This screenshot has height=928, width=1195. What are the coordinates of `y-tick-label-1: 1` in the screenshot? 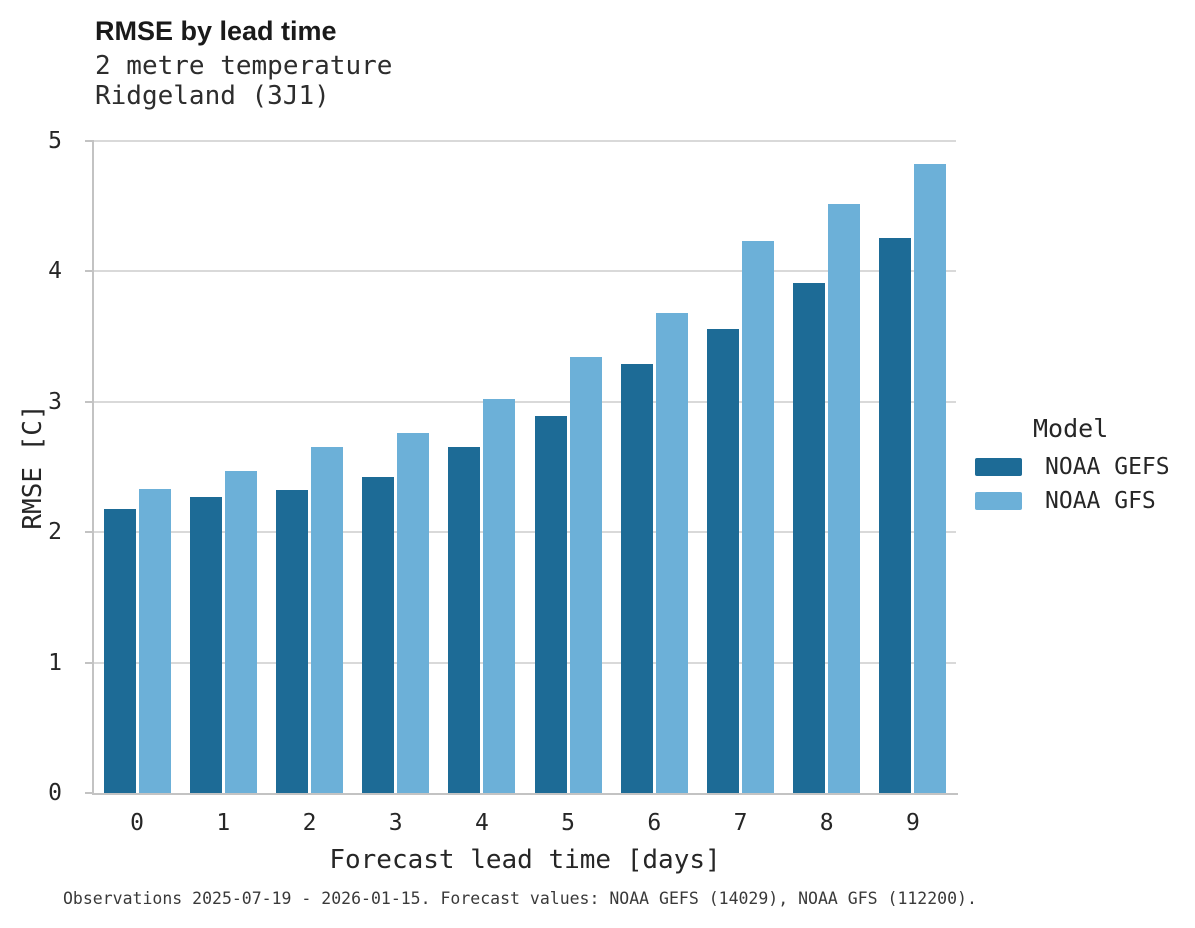 It's located at (55, 662).